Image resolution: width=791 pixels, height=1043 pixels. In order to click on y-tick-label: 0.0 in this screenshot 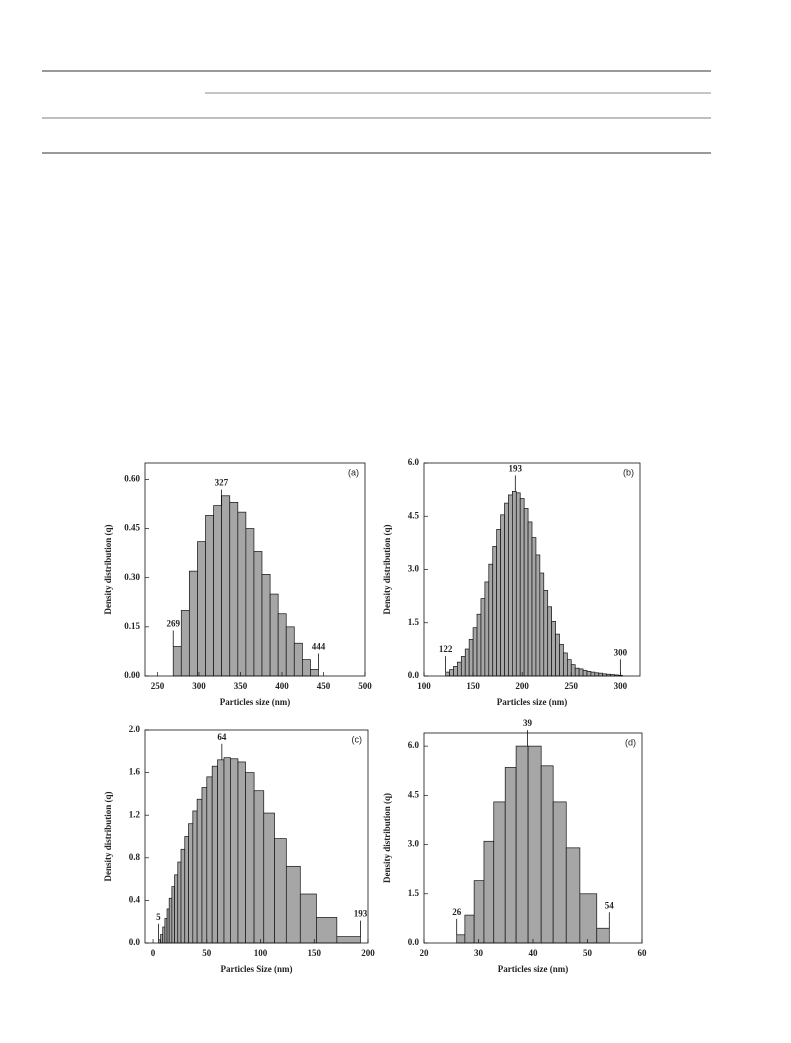, I will do `click(414, 942)`.